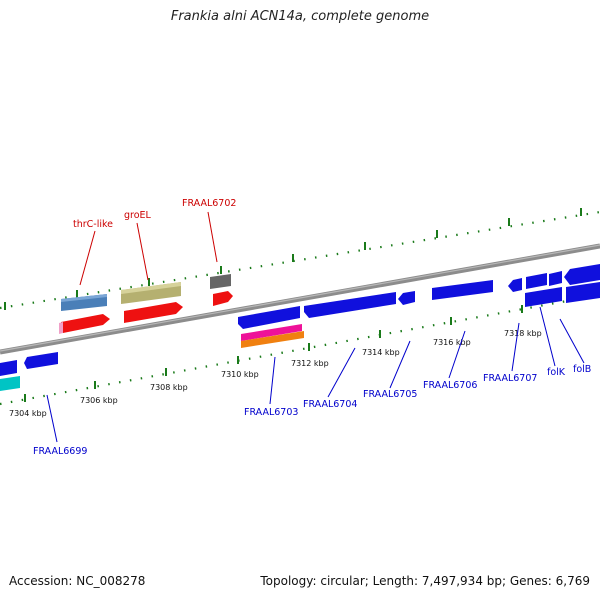 The height and width of the screenshot is (600, 600). Describe the element at coordinates (209, 203) in the screenshot. I see `label-fraal6702: FRAAL6702` at that location.